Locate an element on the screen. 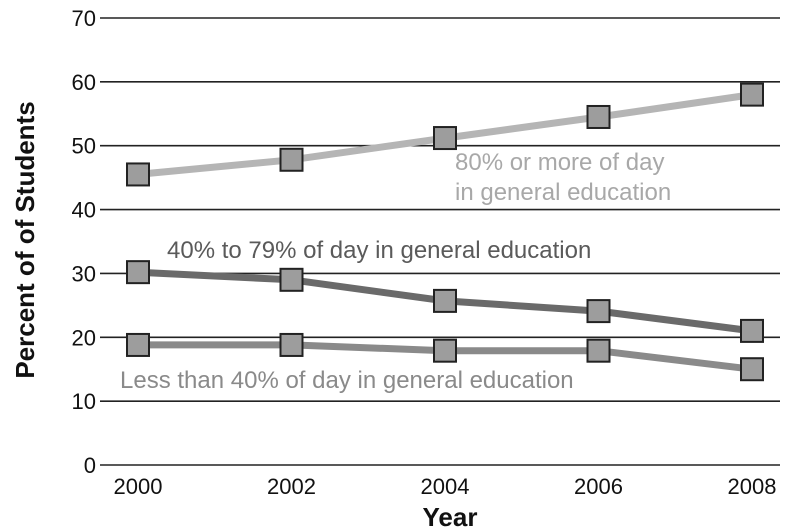 This screenshot has height=531, width=795. x-tick-label-2002: 2002 is located at coordinates (291, 486).